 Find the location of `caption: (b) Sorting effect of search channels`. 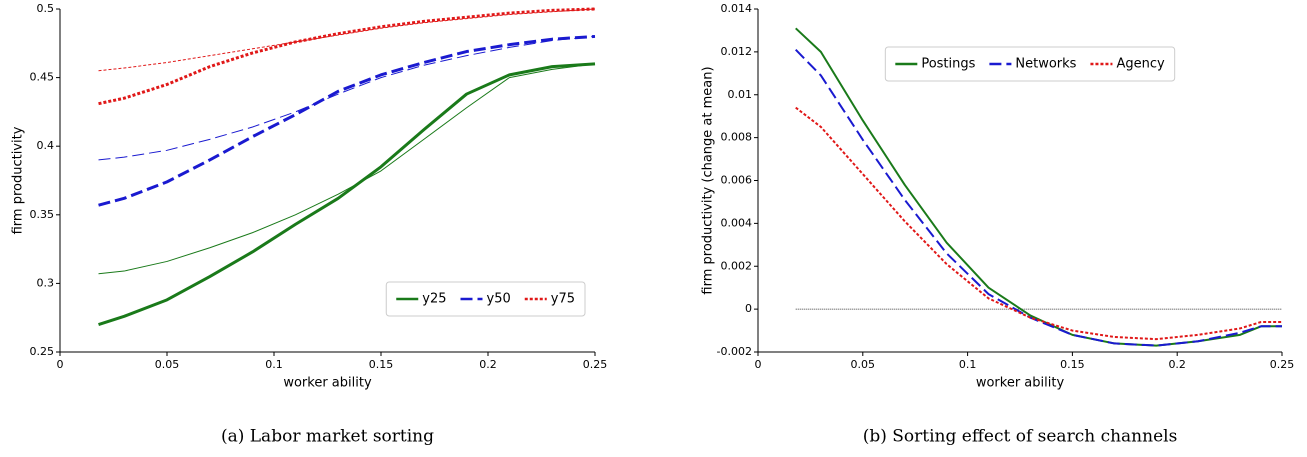

caption: (b) Sorting effect of search channels is located at coordinates (1020, 437).